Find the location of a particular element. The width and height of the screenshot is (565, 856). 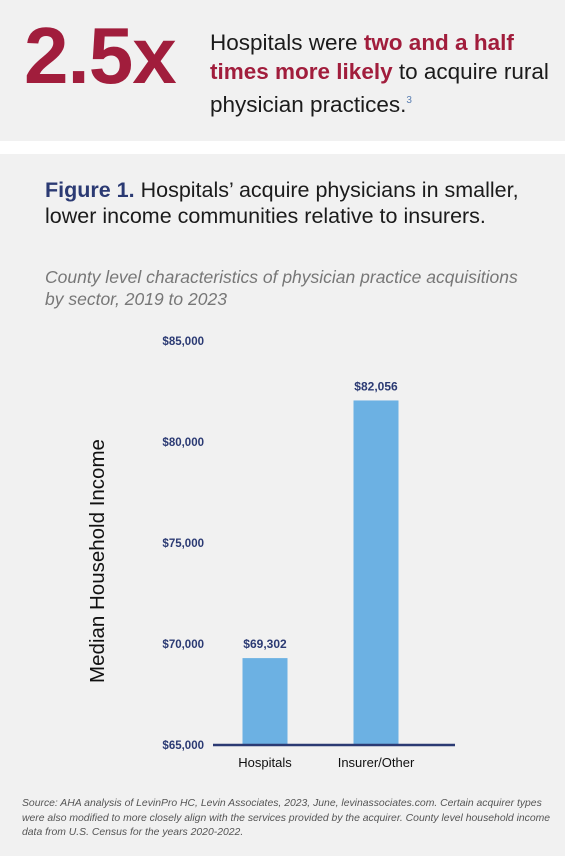

bar-value-label: $69,302 is located at coordinates (265, 644).